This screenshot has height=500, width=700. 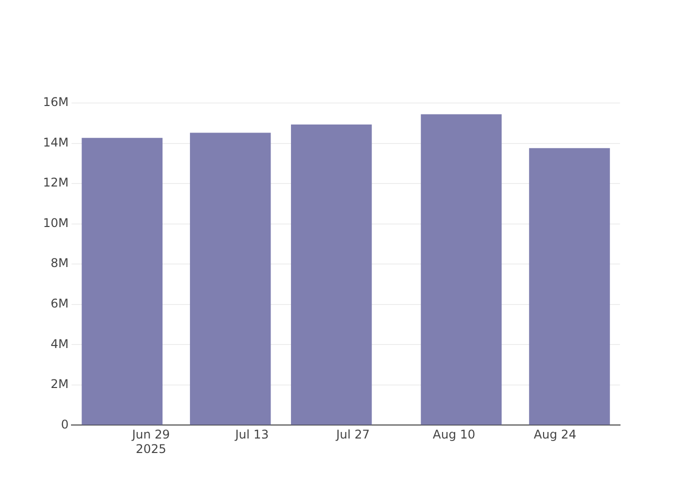 I want to click on x-tick-label: Aug 10, so click(x=454, y=435).